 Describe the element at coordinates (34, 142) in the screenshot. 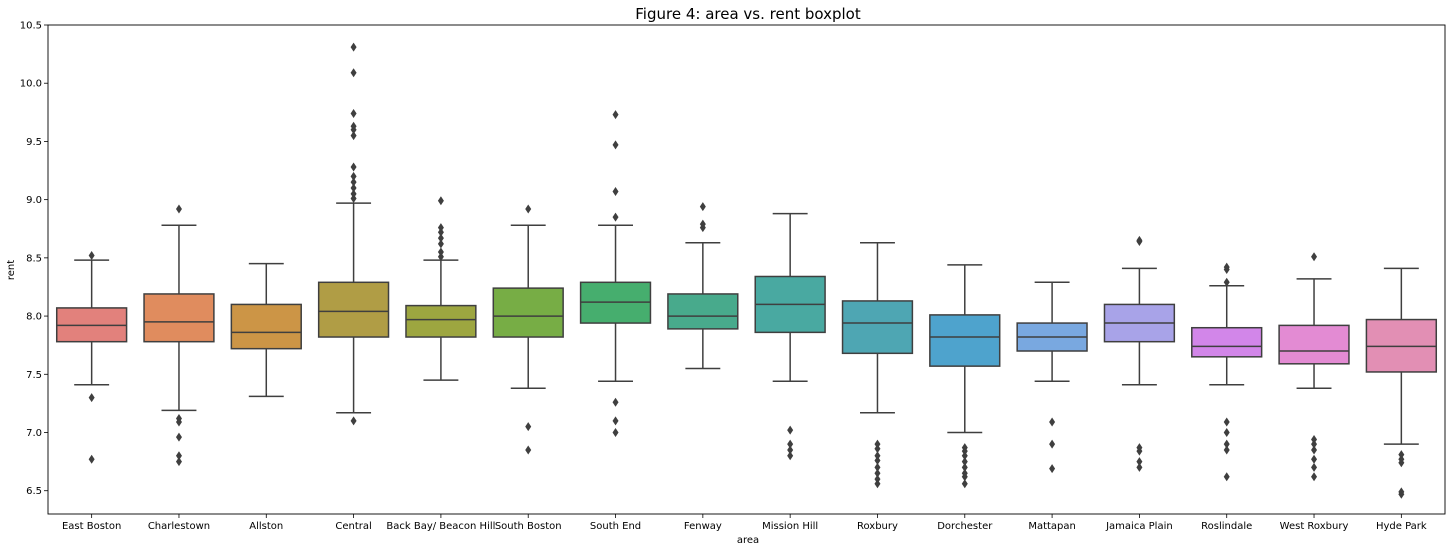

I see `y-tick-label: 9.5` at that location.